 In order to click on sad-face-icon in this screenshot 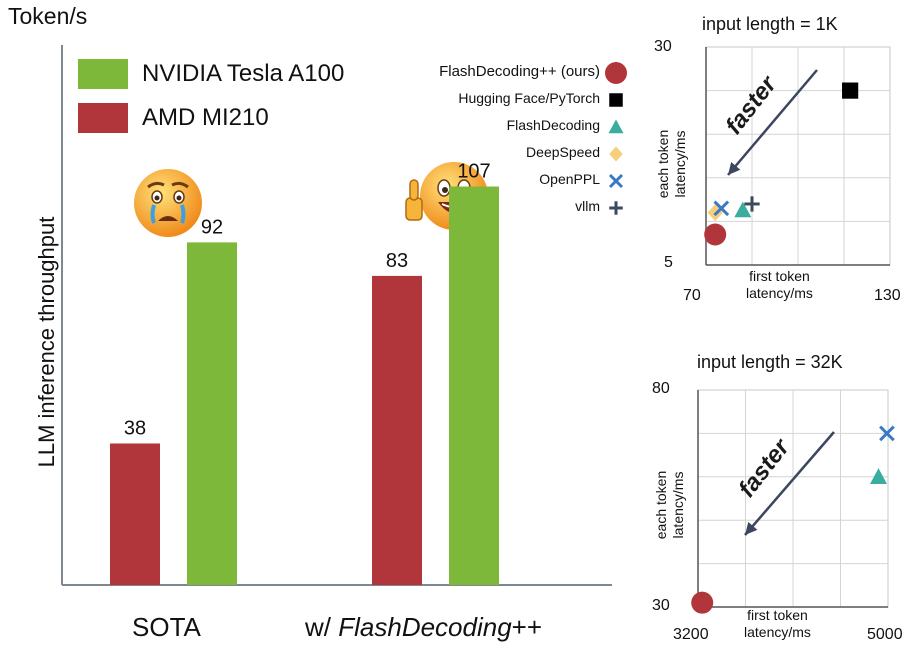, I will do `click(168, 203)`.